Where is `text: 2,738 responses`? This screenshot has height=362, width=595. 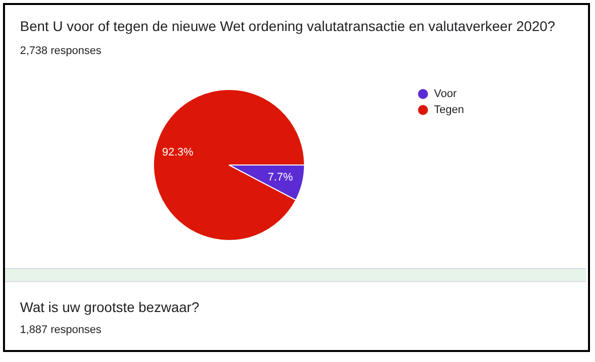
text: 2,738 responses is located at coordinates (61, 51).